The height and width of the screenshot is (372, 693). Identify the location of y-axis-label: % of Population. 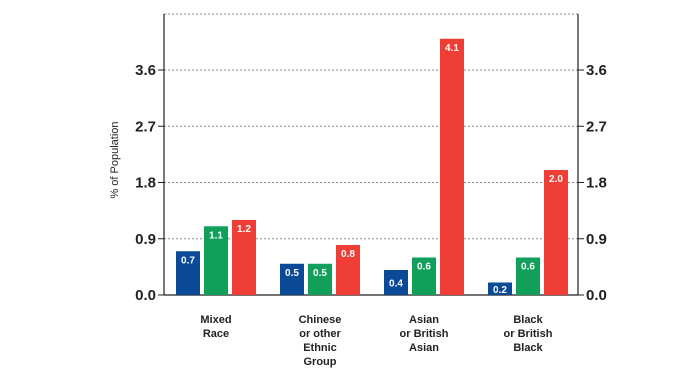
(115, 159).